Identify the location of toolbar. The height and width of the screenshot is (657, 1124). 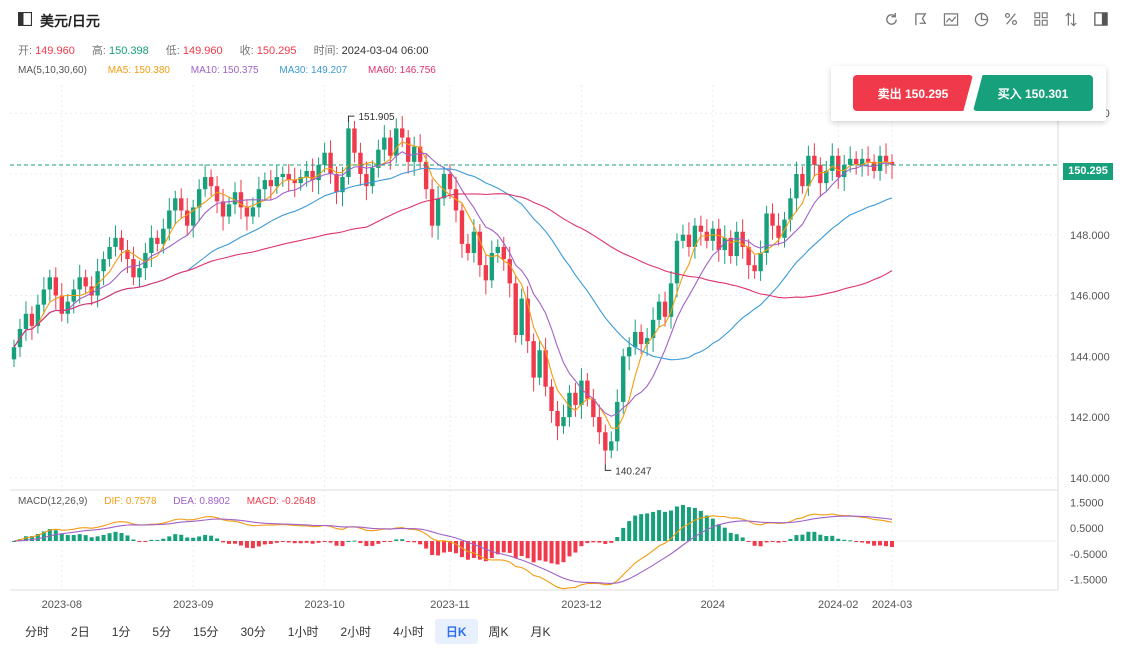
(996, 19).